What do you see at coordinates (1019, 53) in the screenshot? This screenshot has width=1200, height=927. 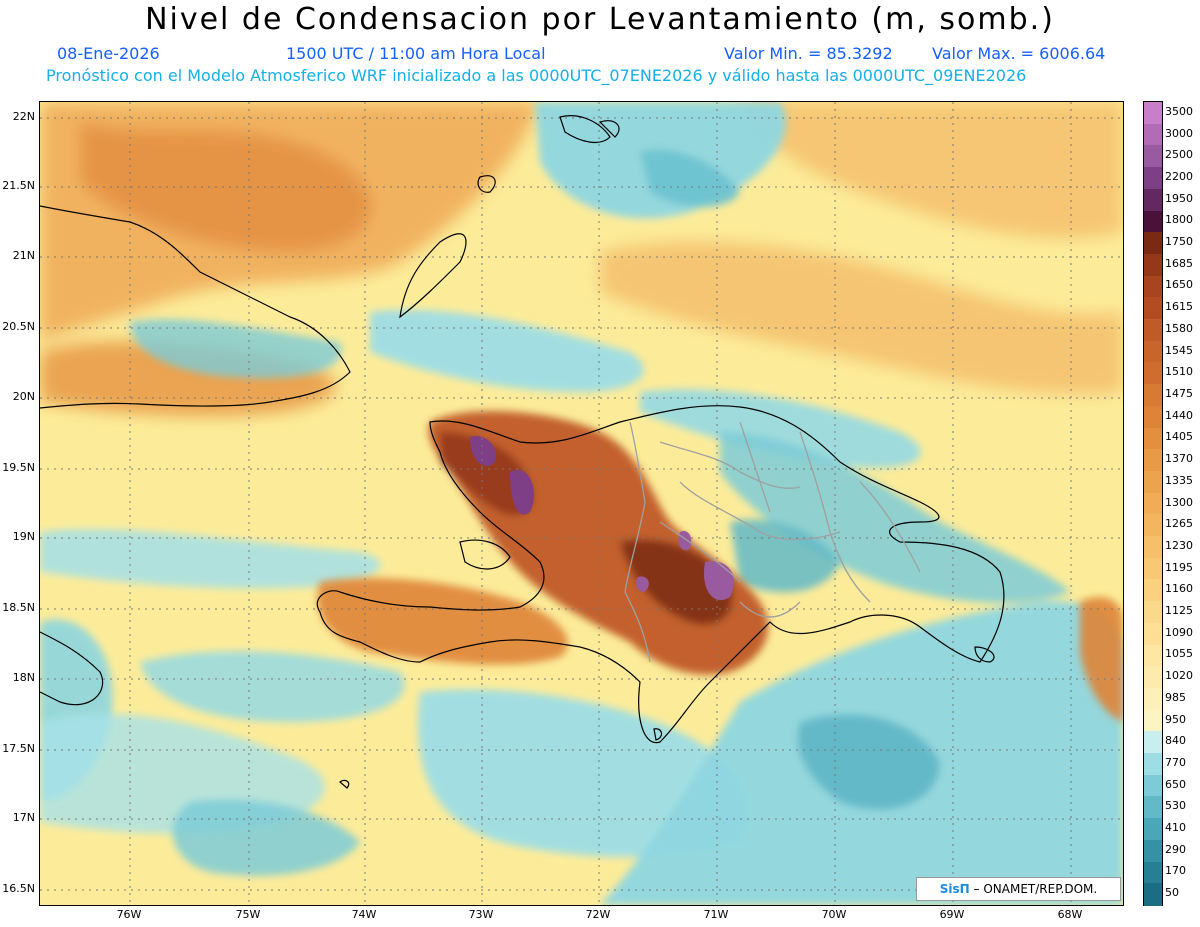 I see `max-value: Valor Max. = 6006.64` at bounding box center [1019, 53].